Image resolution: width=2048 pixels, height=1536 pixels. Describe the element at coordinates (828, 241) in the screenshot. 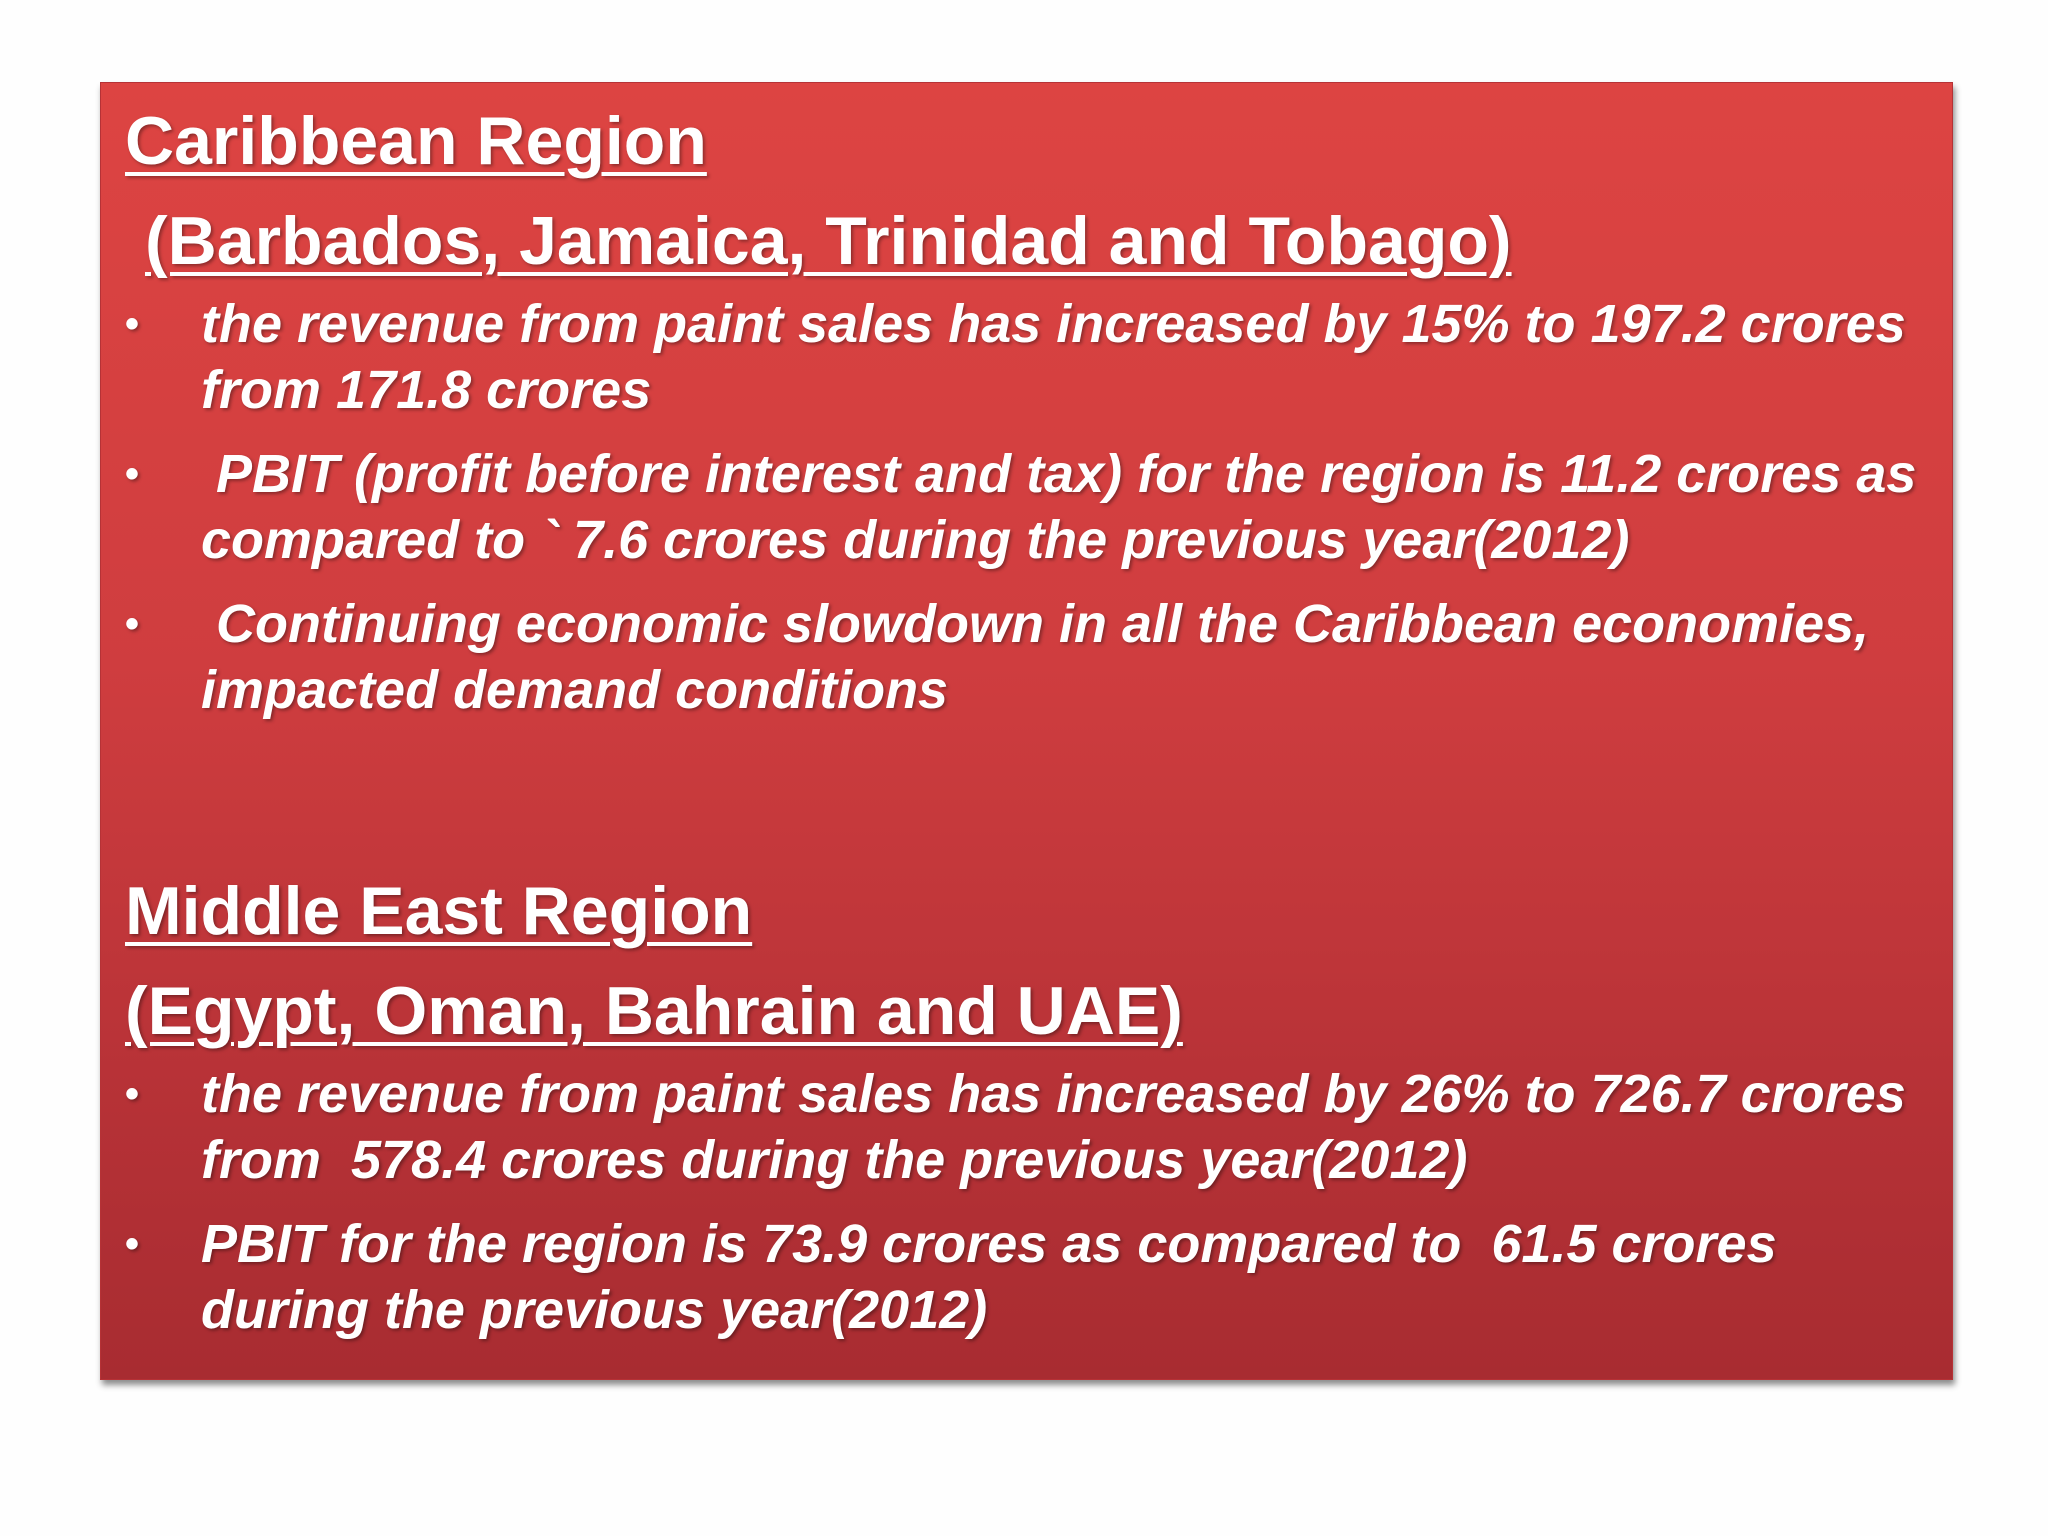

I see `caribbean-countries-heading: (Barbados, Jamaica, Trinidad and Tobago)` at that location.